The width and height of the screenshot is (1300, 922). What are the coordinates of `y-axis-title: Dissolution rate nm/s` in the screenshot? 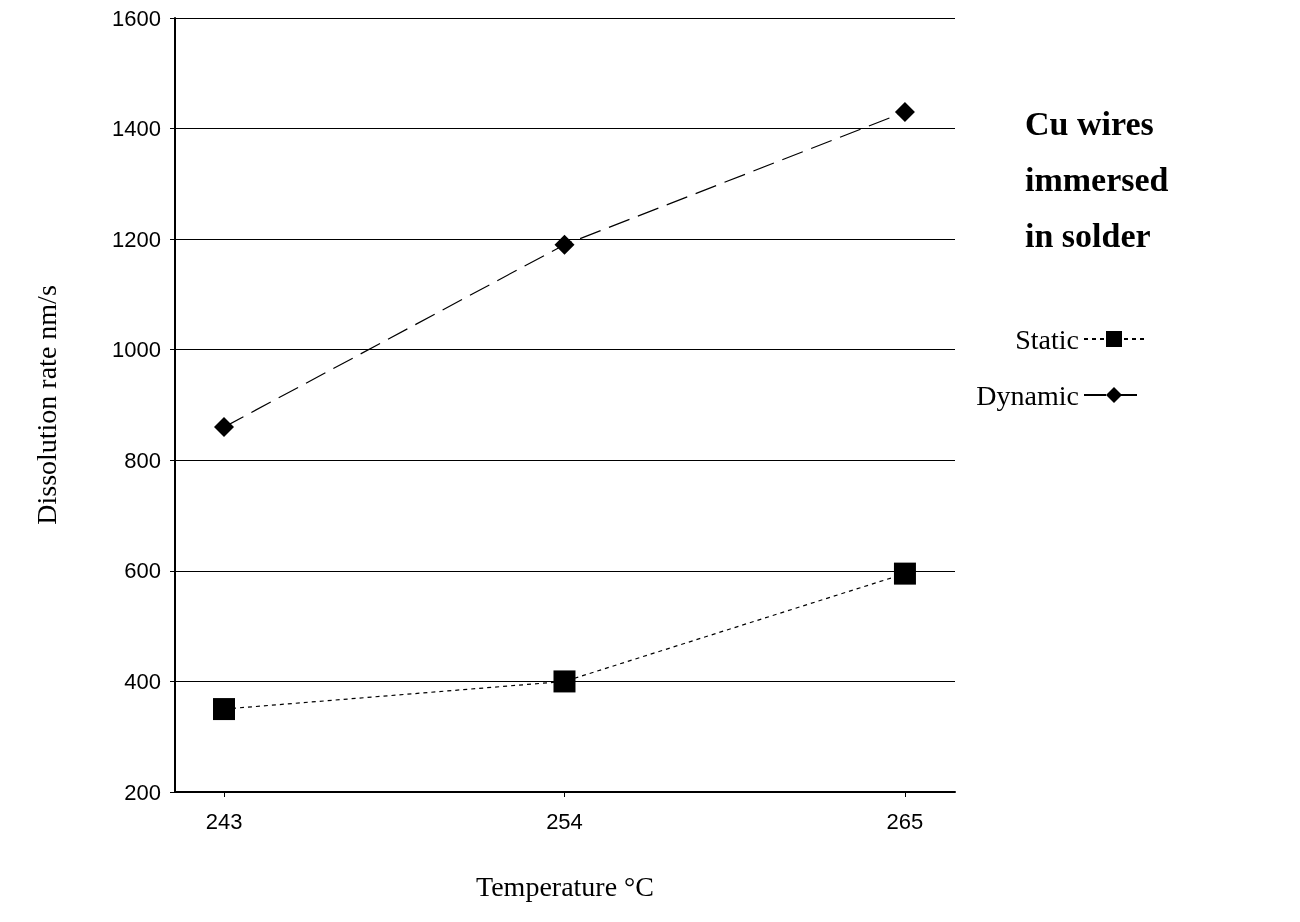 It's located at (46, 405).